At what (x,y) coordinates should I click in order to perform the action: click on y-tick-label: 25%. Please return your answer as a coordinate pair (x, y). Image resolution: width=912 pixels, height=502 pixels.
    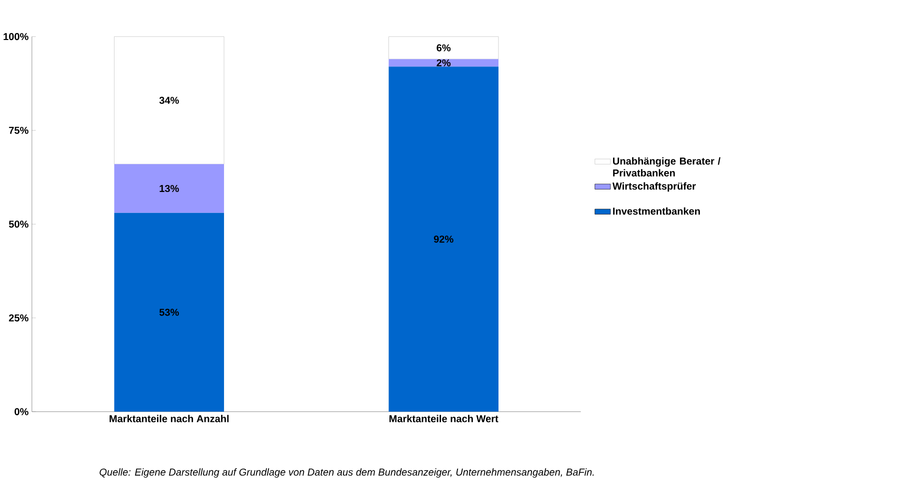
    Looking at the image, I should click on (18, 318).